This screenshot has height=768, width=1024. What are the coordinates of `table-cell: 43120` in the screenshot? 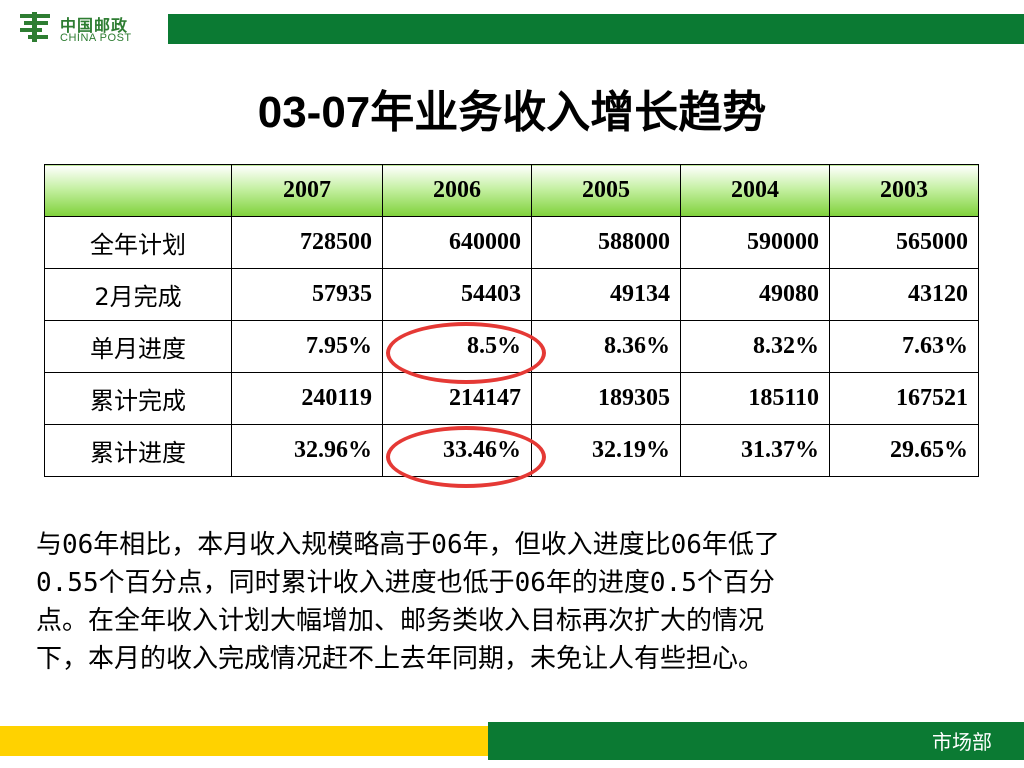 It's located at (904, 294).